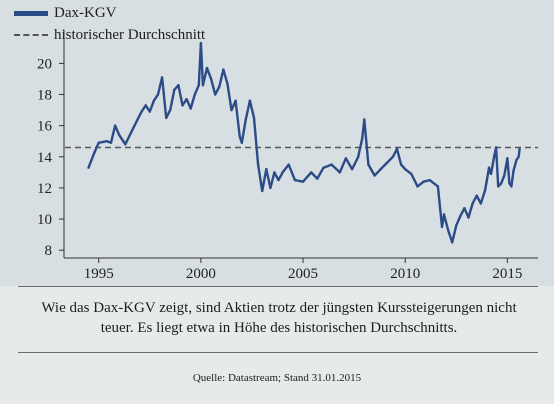  I want to click on legend-swatch-dashed, so click(31, 35).